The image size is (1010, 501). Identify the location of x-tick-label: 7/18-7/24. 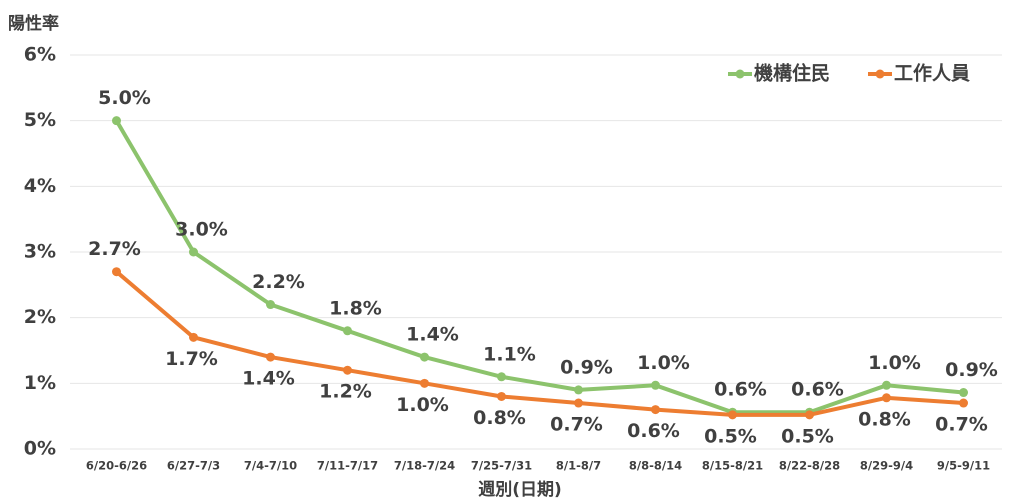
(424, 466).